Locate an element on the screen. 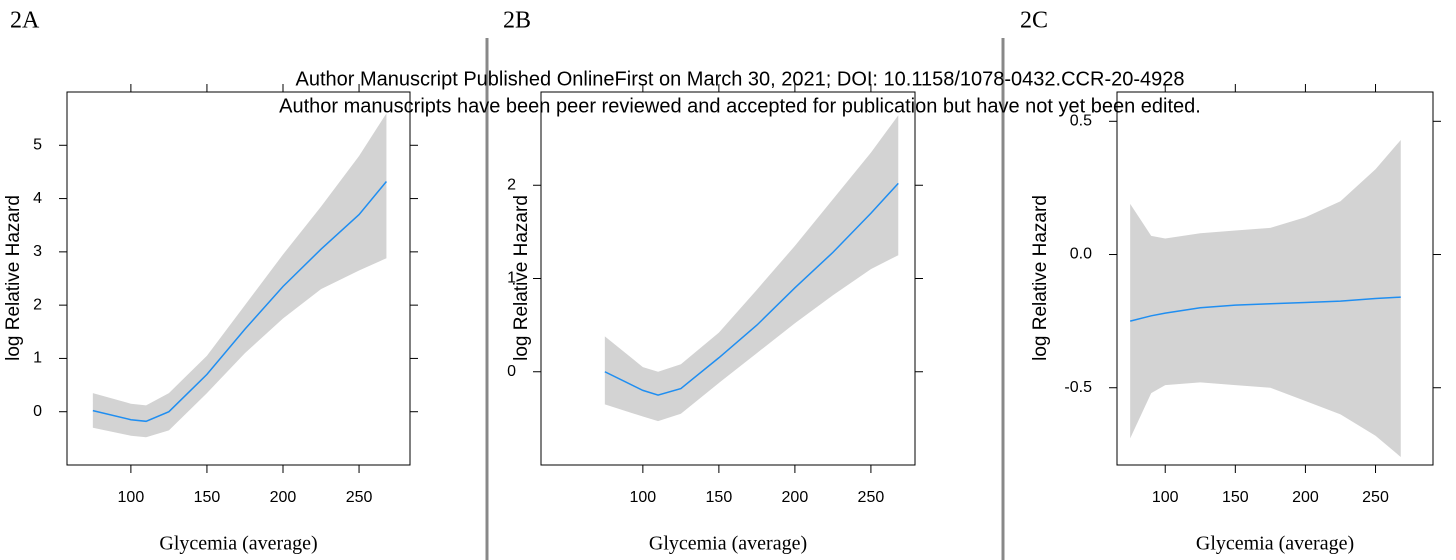 Image resolution: width=1456 pixels, height=560 pixels. y-tick-label: 3 is located at coordinates (37, 251).